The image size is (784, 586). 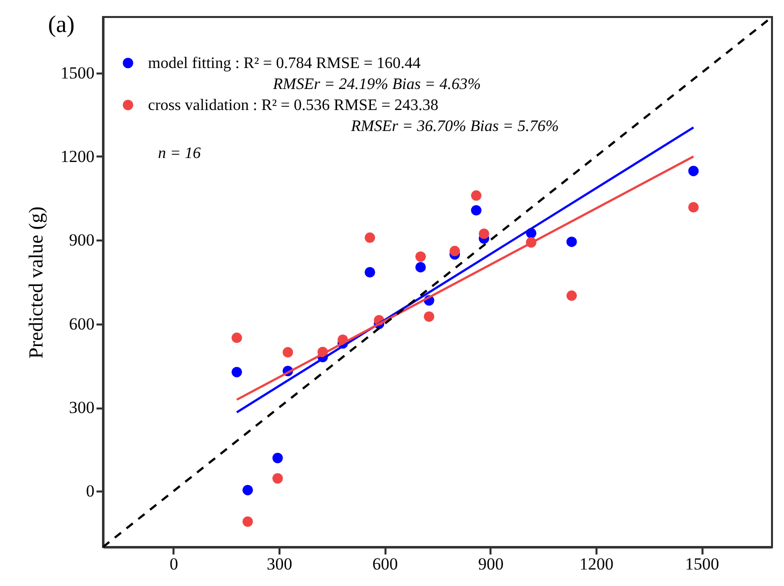 I want to click on x-tick-label: 0, so click(x=174, y=564).